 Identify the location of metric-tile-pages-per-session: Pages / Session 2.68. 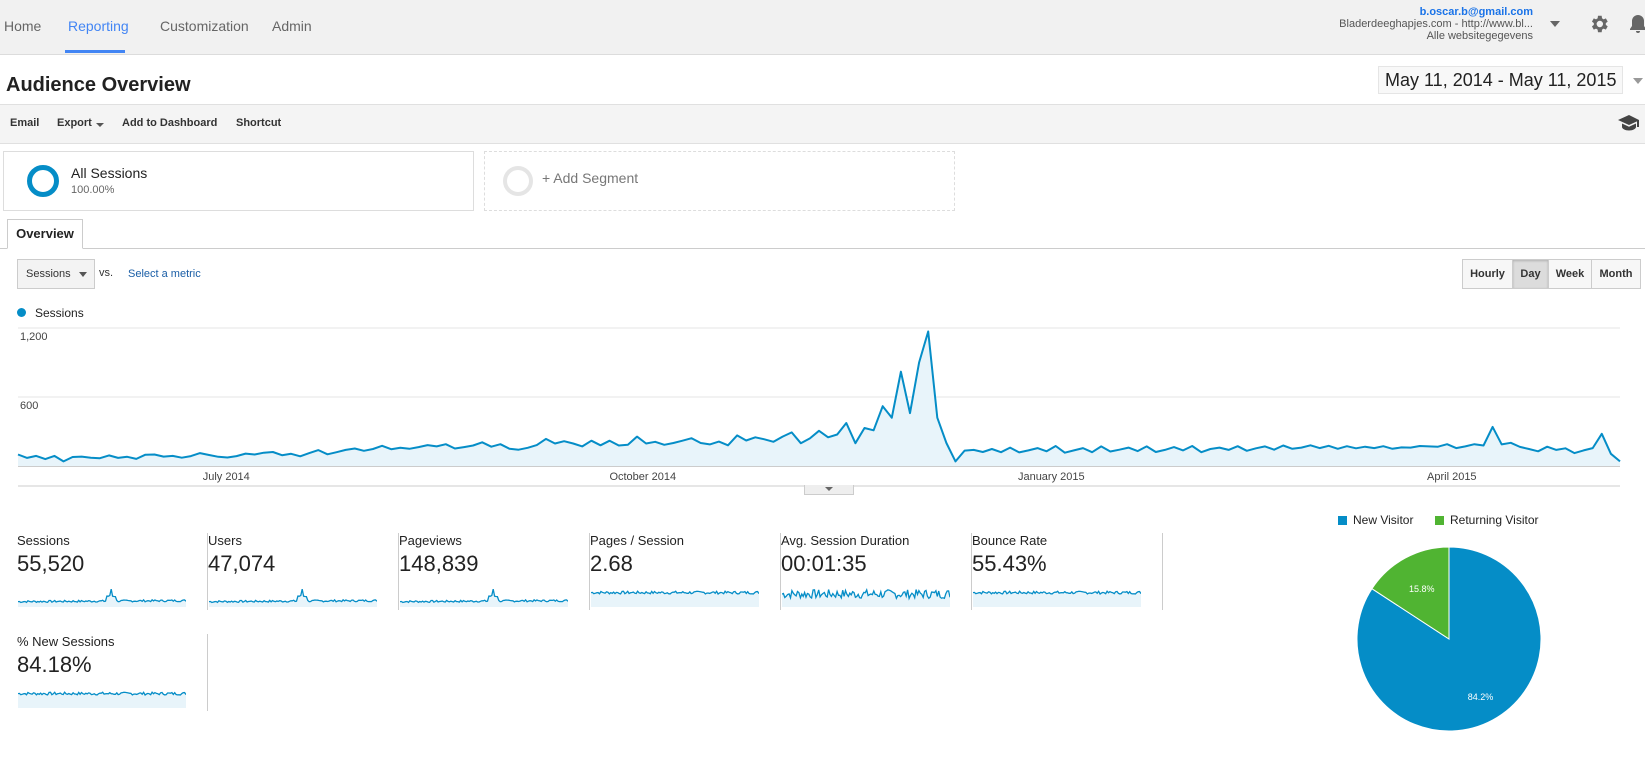
(685, 571).